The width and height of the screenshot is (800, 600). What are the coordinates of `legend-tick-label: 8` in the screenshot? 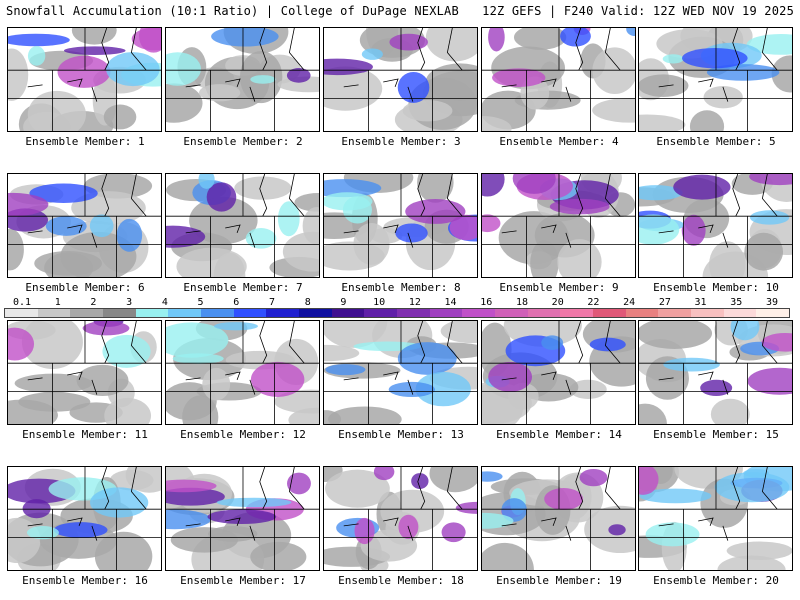 It's located at (307, 302).